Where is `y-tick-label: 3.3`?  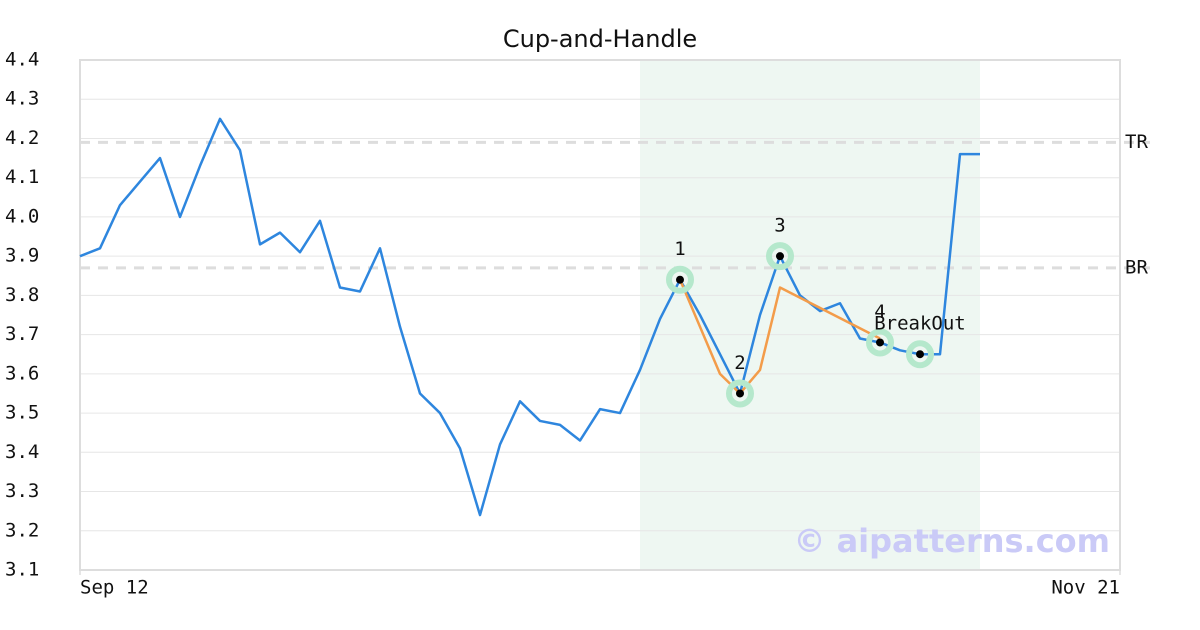
y-tick-label: 3.3 is located at coordinates (22, 491).